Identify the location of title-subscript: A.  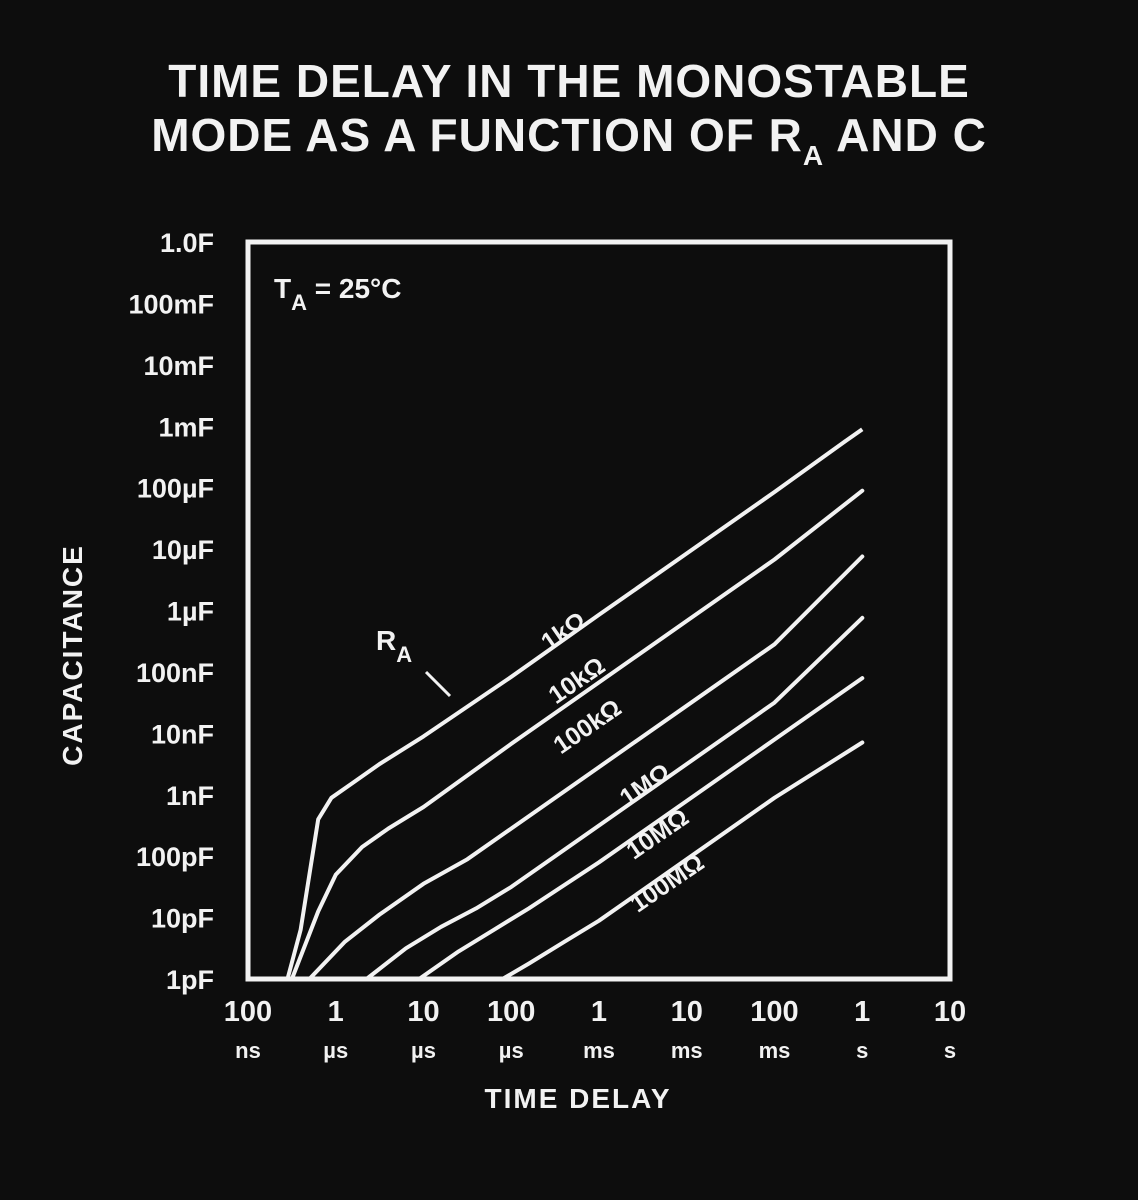
(813, 155).